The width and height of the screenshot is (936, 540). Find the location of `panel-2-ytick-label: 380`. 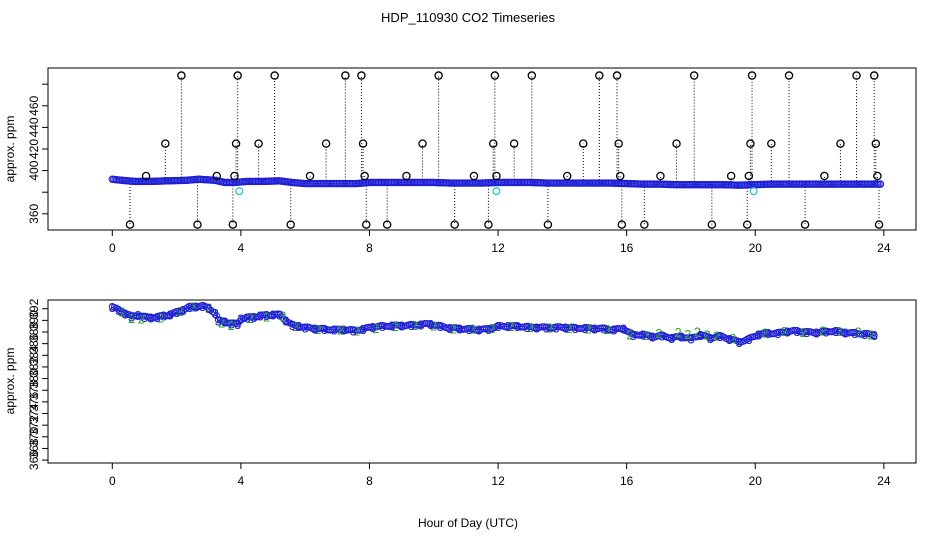

panel-2-ytick-label: 380 is located at coordinates (34, 378).